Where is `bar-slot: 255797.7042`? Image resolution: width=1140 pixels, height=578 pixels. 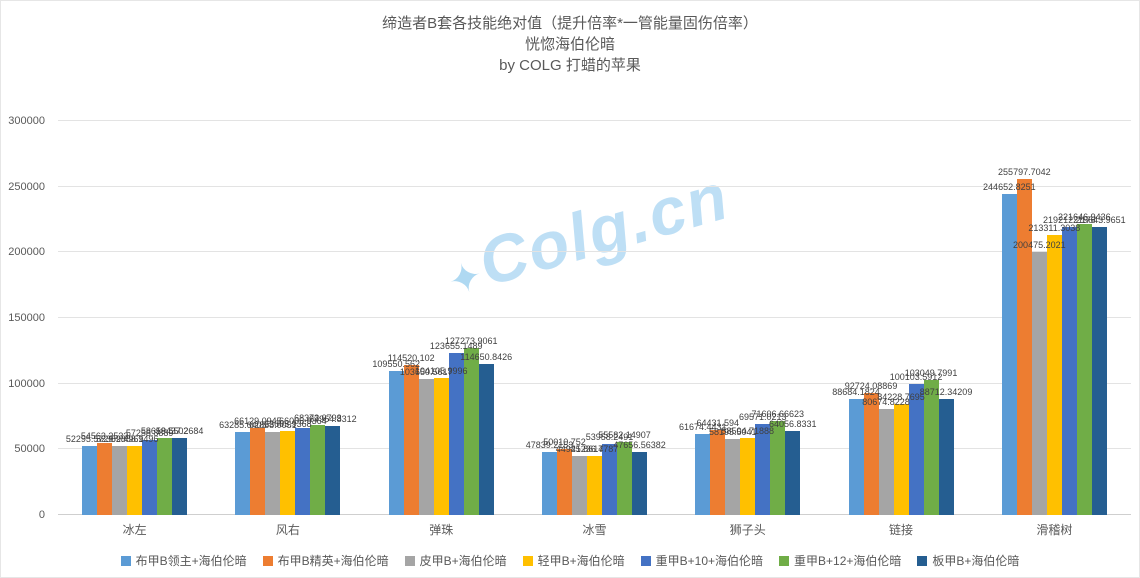
bar-slot: 255797.7042 is located at coordinates (1024, 318).